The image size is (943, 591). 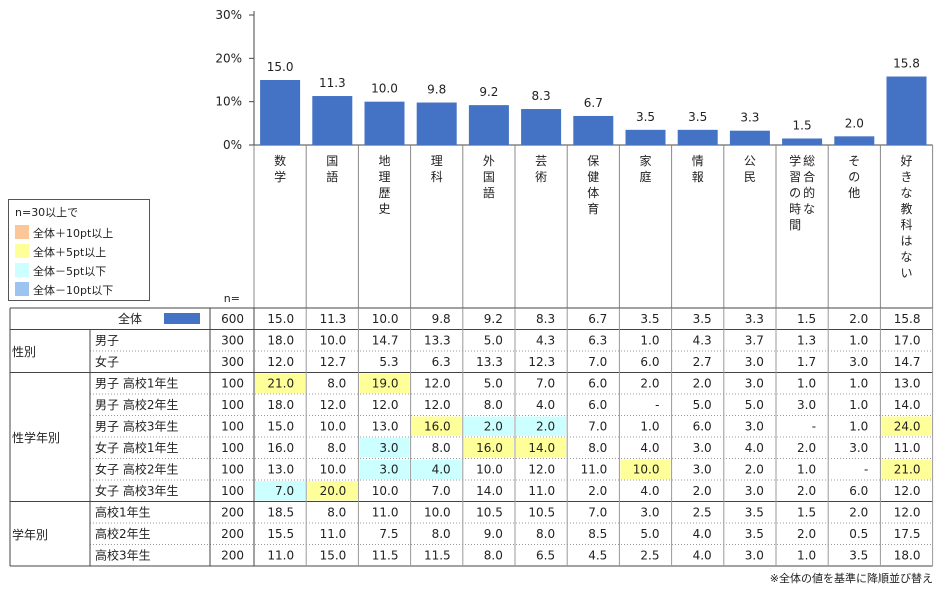 What do you see at coordinates (136, 383) in the screenshot?
I see `row-label: 男子 高校1年生` at bounding box center [136, 383].